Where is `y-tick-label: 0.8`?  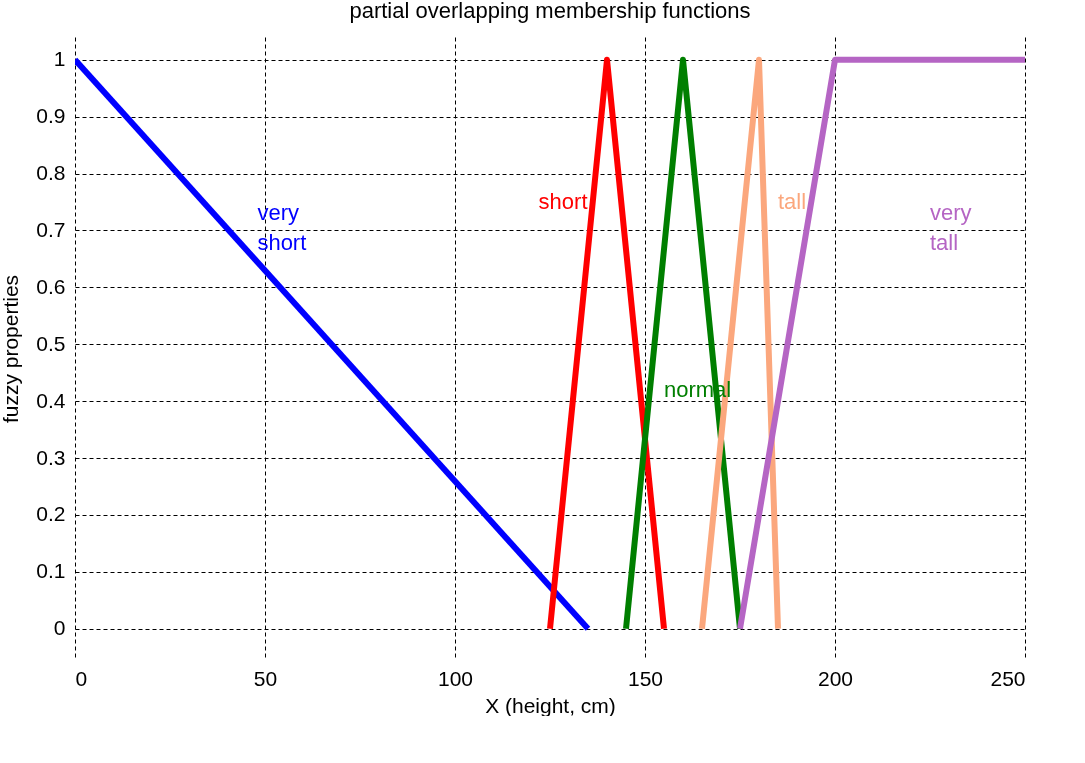 y-tick-label: 0.8 is located at coordinates (51, 173).